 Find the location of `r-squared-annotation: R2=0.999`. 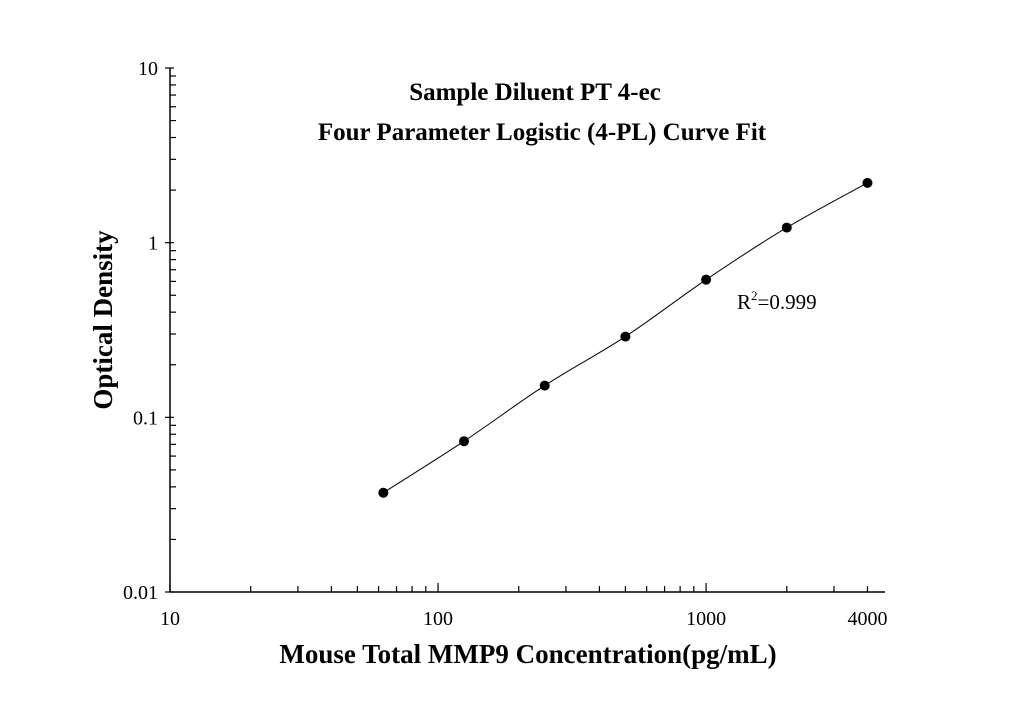

r-squared-annotation: R2=0.999 is located at coordinates (777, 301).